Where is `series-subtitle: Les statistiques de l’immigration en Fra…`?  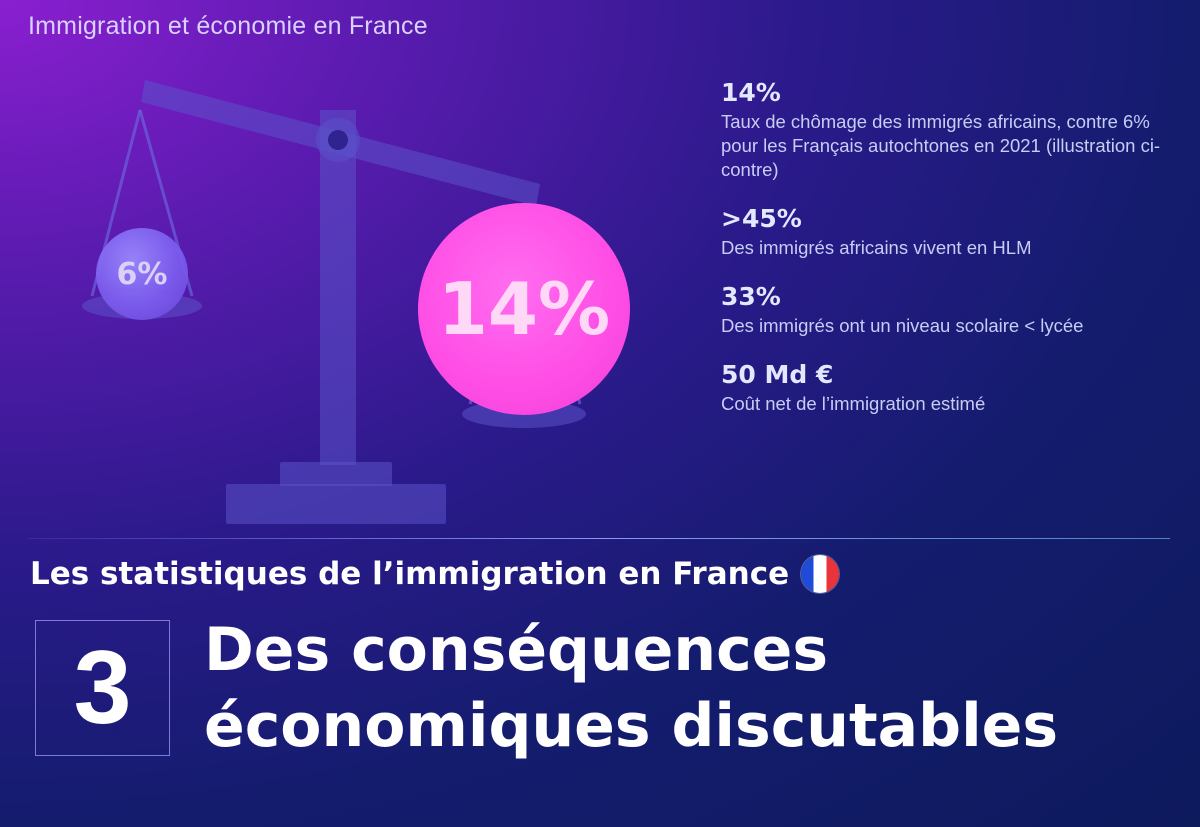
series-subtitle: Les statistiques de l’immigration en Fra… is located at coordinates (435, 574).